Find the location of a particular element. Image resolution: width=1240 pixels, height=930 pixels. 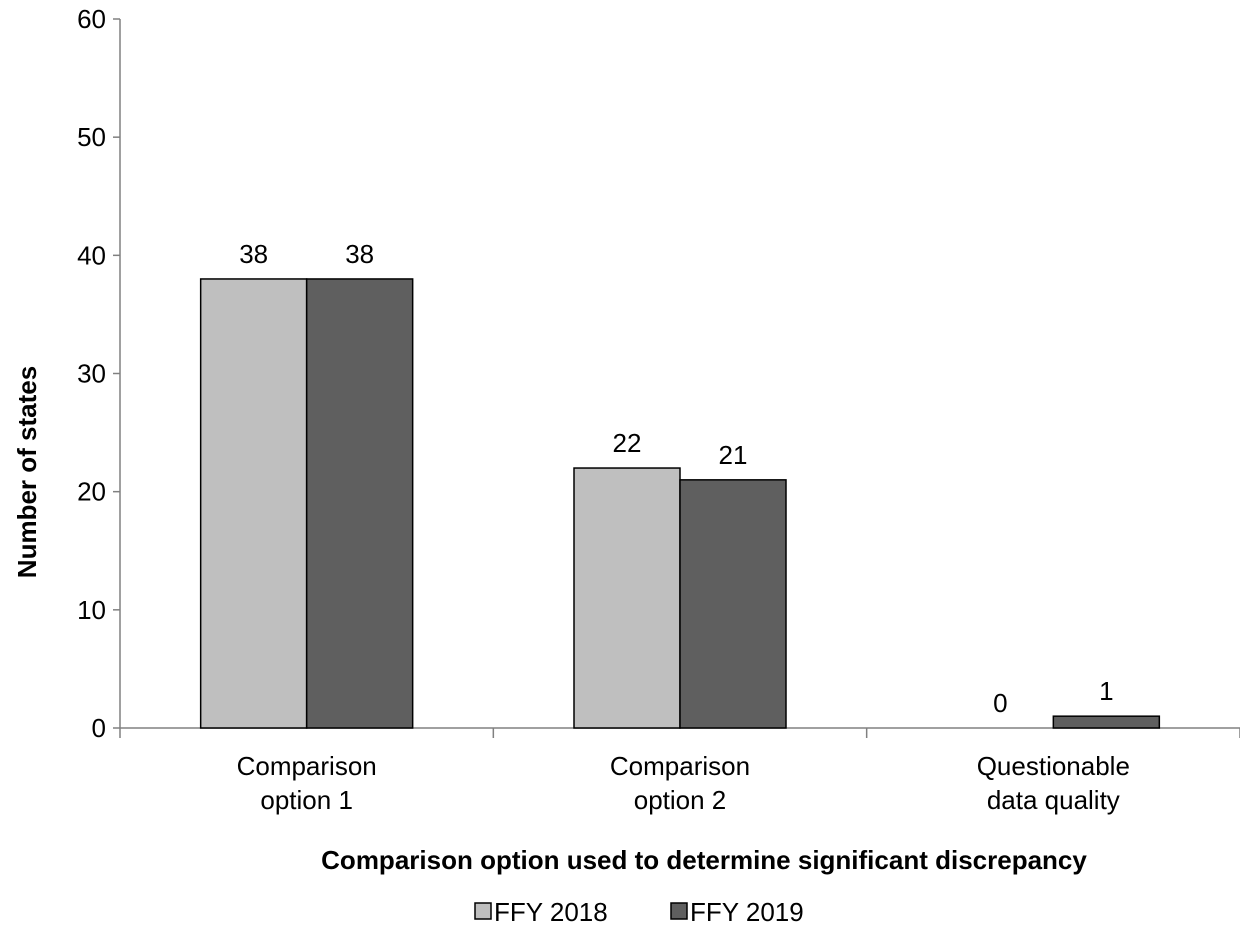

y-axis: 0 10 20 30 40 50 60 is located at coordinates (99, 373).